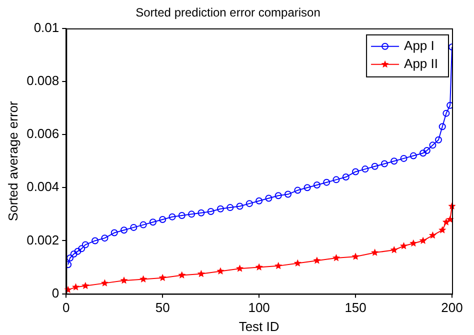  Describe the element at coordinates (452, 308) in the screenshot. I see `x-tick-label: 200` at that location.